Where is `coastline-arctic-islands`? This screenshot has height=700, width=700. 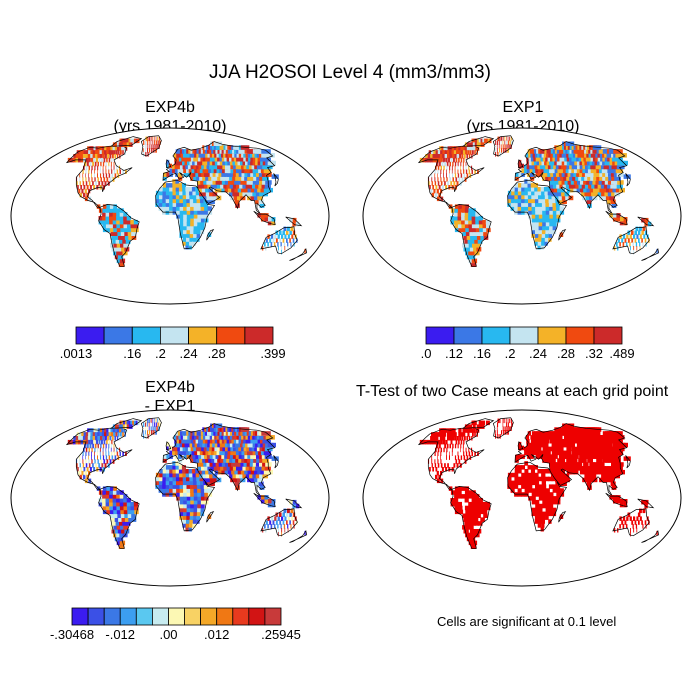
coastline-arctic-islands is located at coordinates (126, 423).